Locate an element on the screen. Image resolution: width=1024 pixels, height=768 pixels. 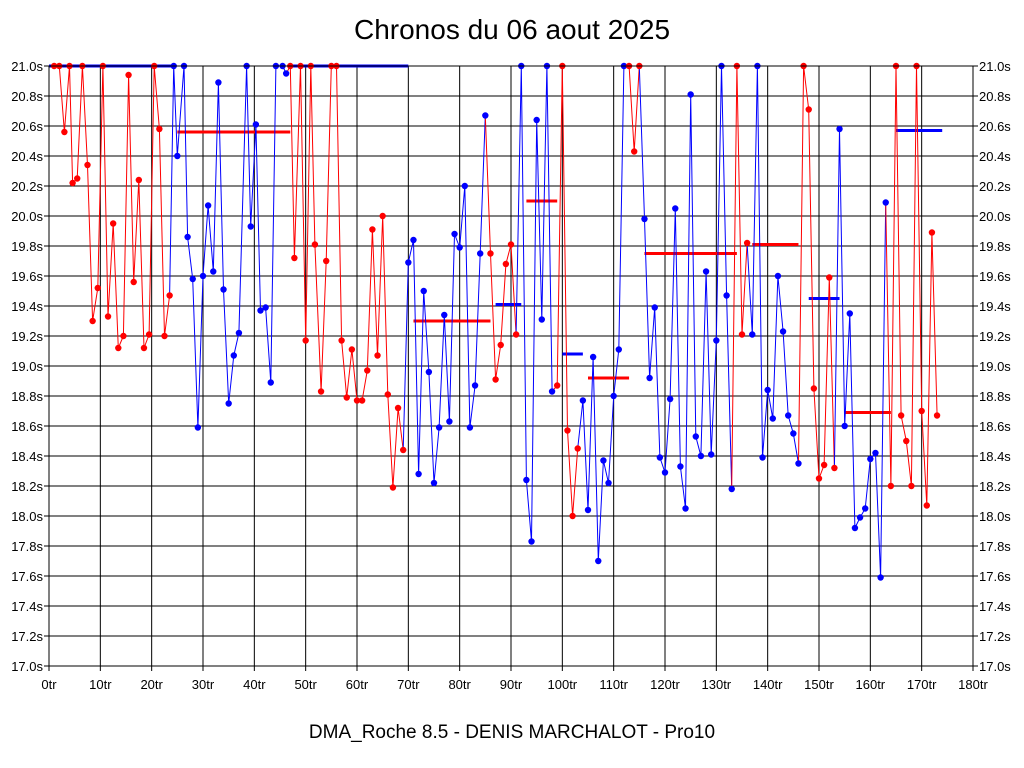
y-tick-label: 19.4s is located at coordinates (27, 306).